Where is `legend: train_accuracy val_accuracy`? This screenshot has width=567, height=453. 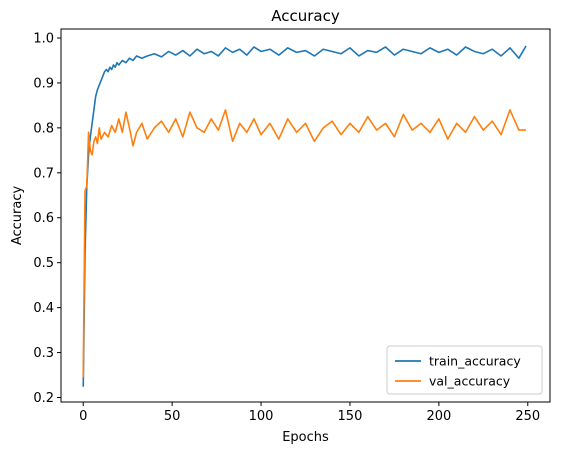 legend: train_accuracy val_accuracy is located at coordinates (464, 370).